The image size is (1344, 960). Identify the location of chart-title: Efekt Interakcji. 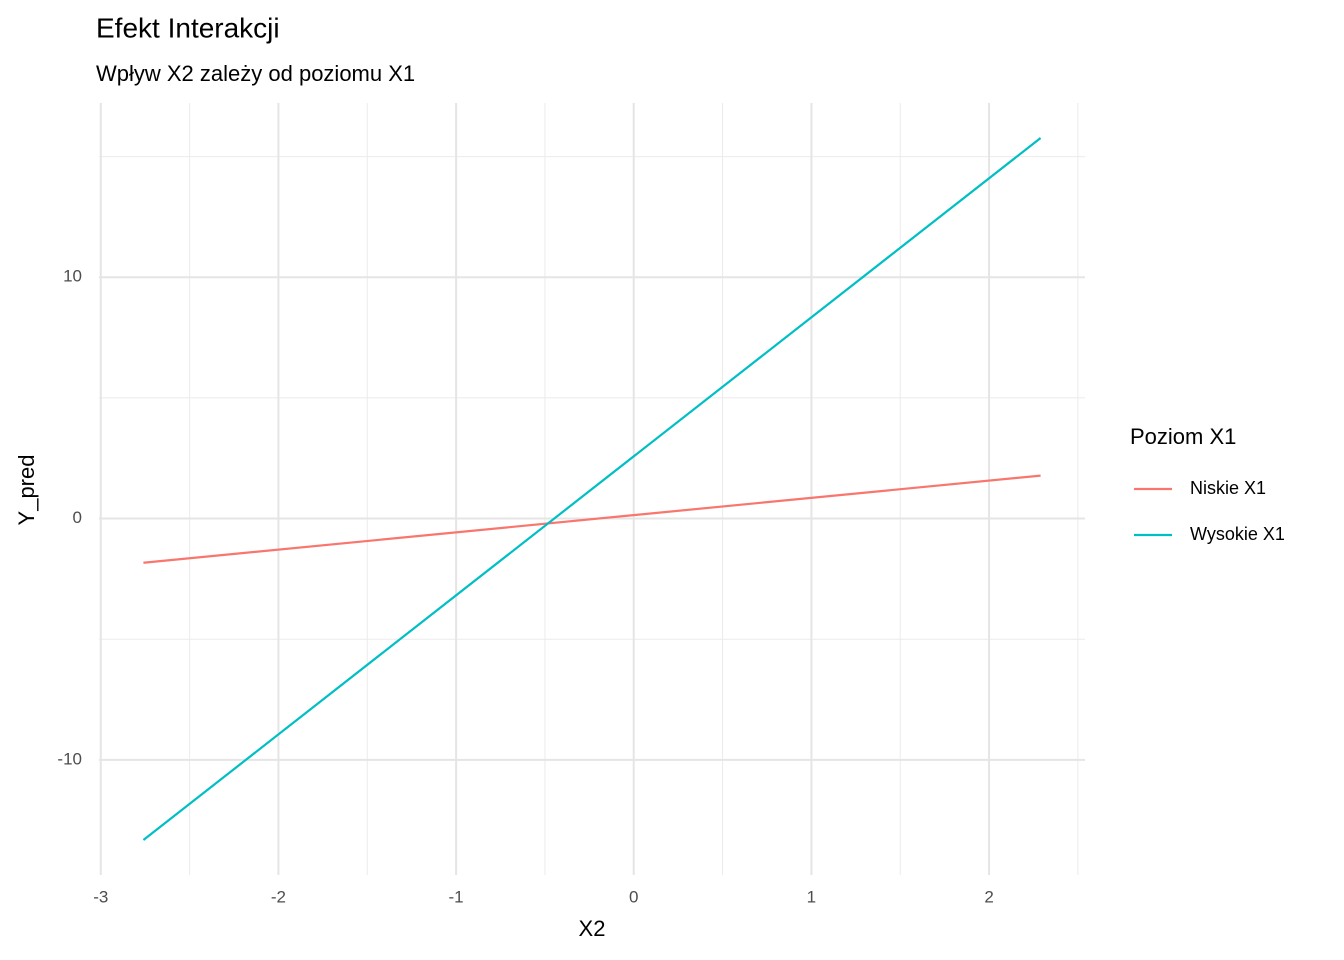
(188, 27).